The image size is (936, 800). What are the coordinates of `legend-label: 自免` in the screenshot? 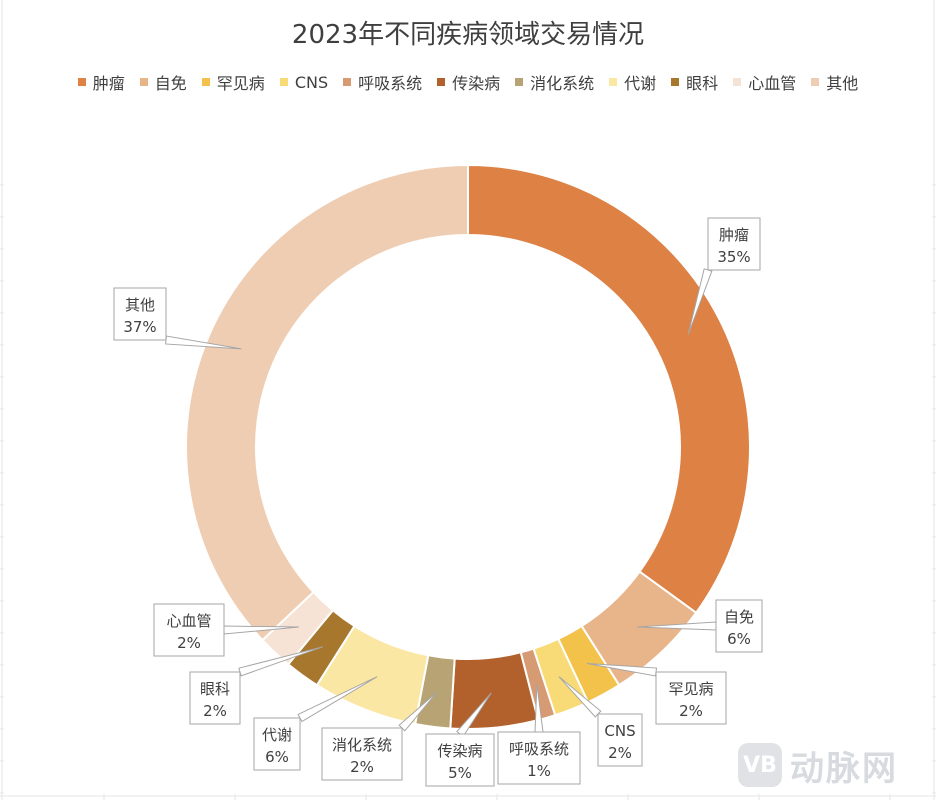 It's located at (170, 83).